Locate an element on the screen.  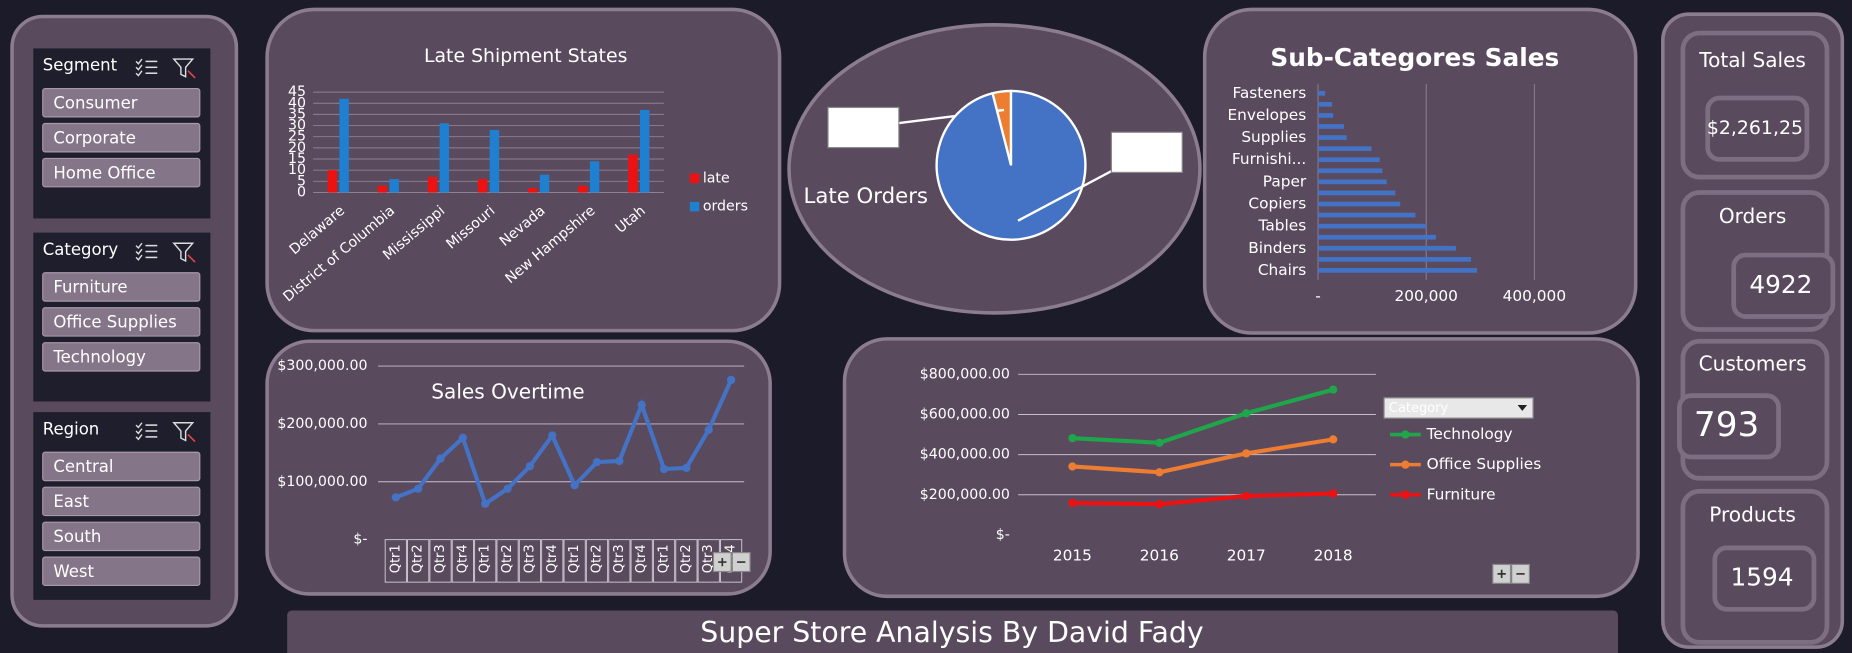
multi-select-icon is located at coordinates (139, 251).